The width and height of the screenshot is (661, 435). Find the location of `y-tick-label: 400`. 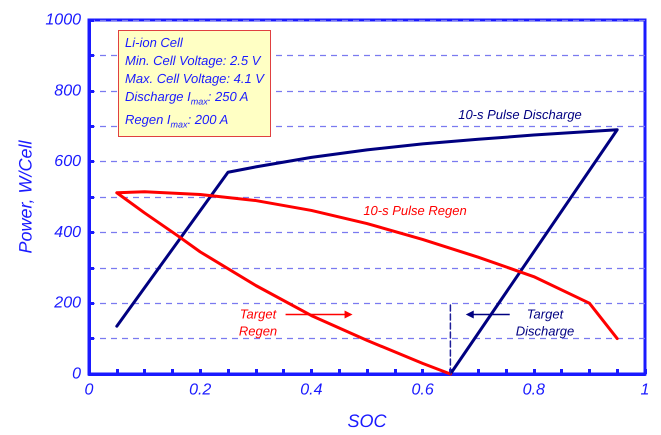

y-tick-label: 400 is located at coordinates (68, 232).